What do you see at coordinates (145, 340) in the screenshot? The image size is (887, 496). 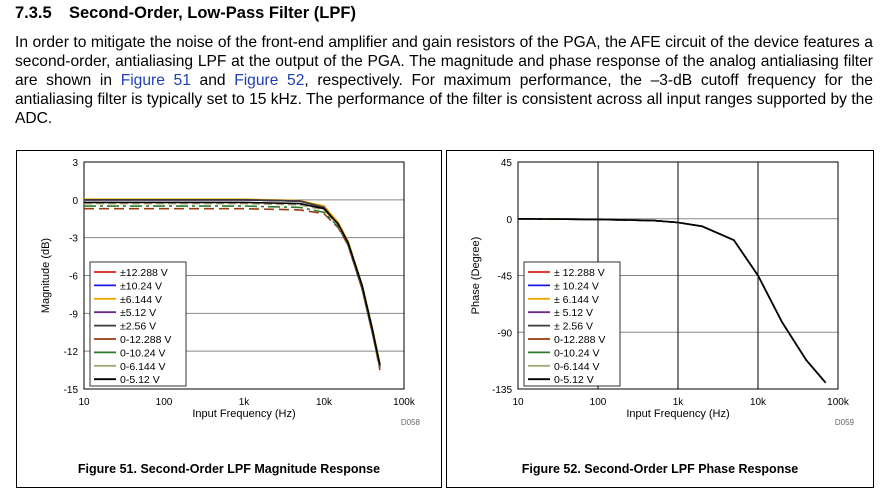 I see `magnitude-legend-label: 0-12.288 V` at bounding box center [145, 340].